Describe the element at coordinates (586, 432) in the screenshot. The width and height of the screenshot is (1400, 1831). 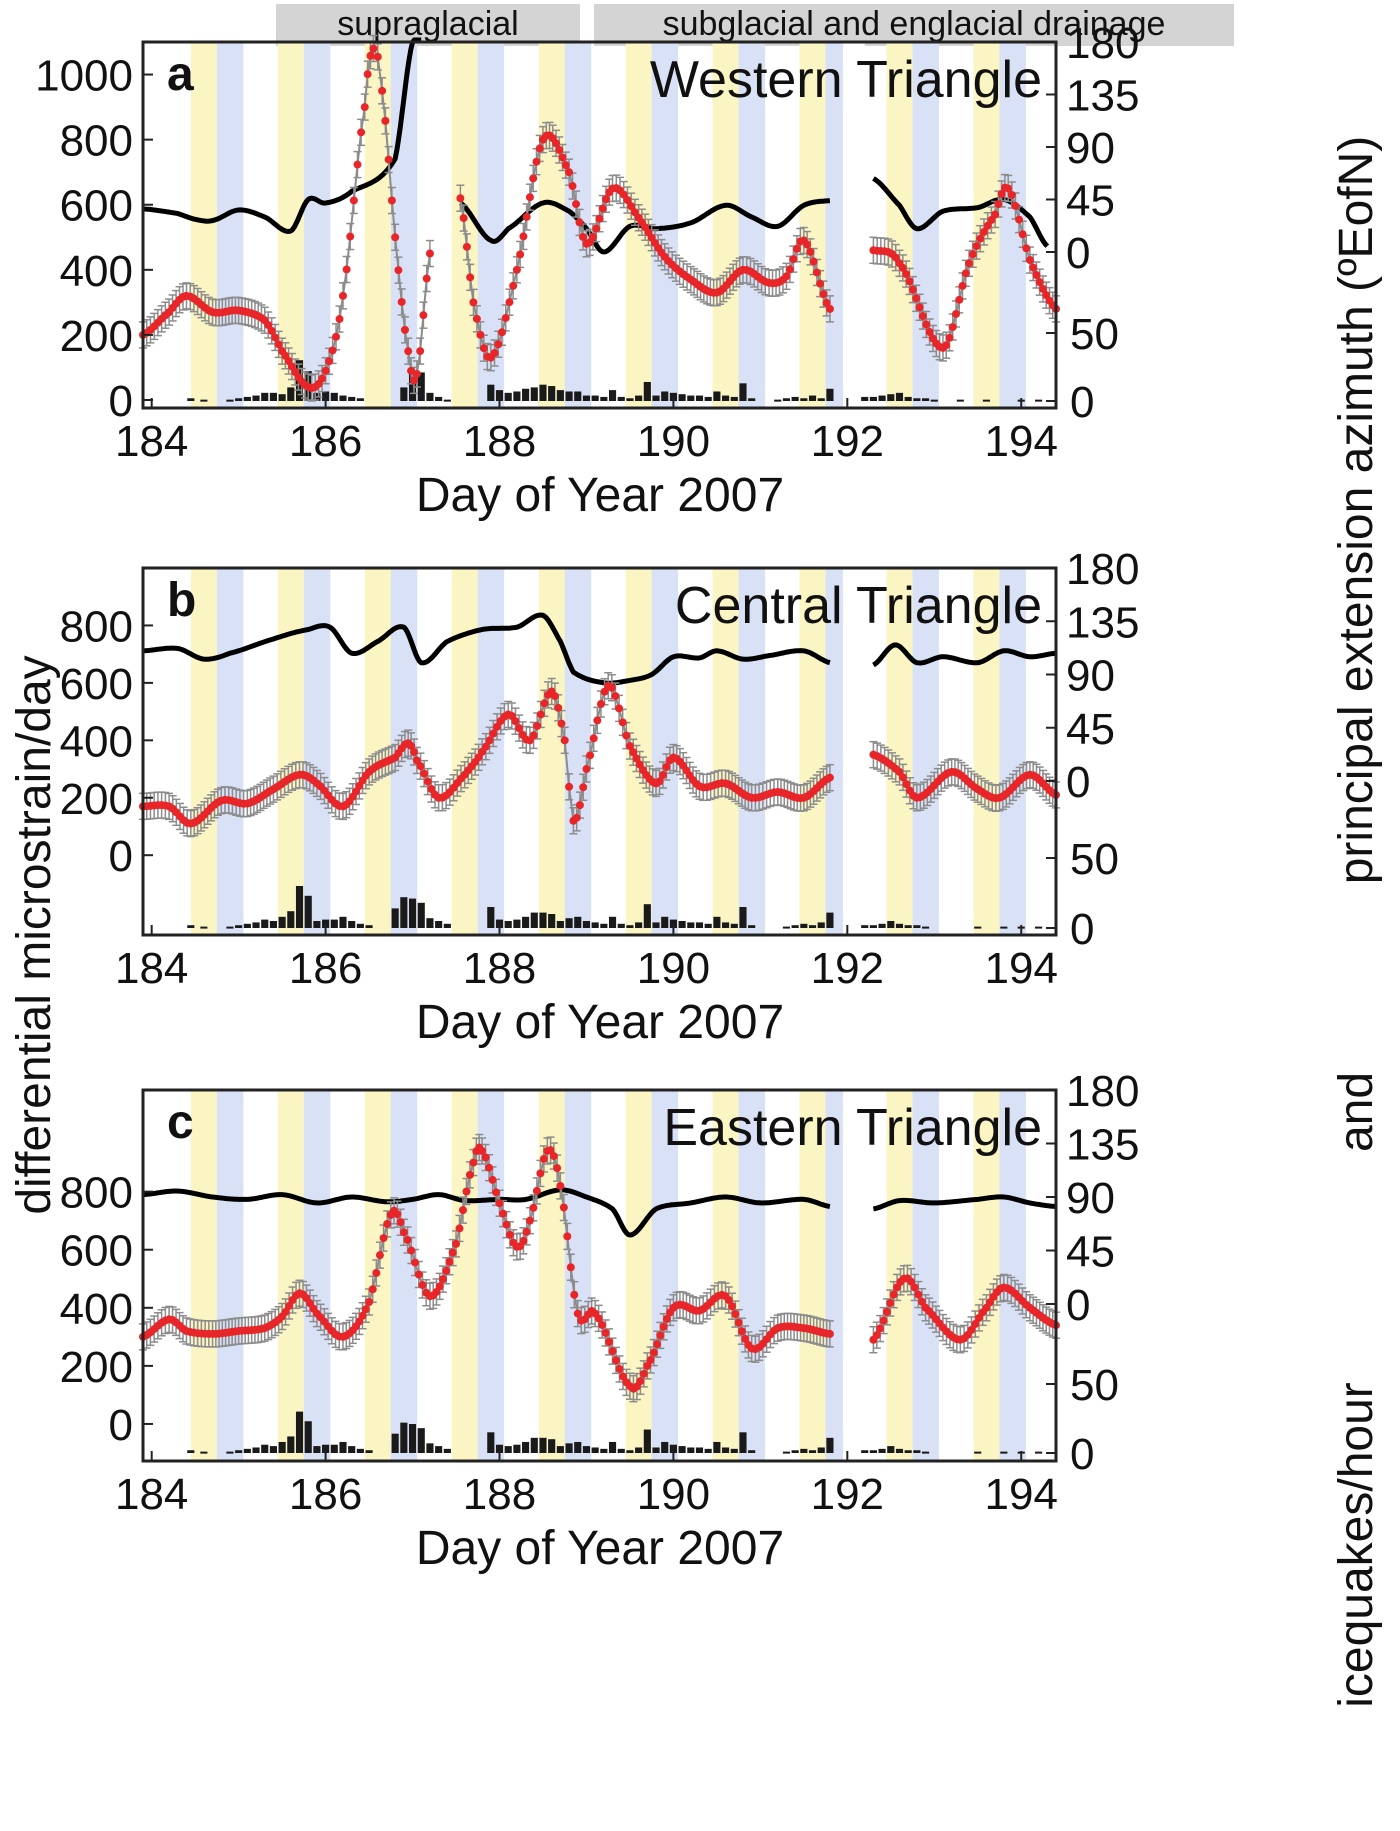
I see `x-axis-ticks: 184 186 188 190 192 194` at that location.